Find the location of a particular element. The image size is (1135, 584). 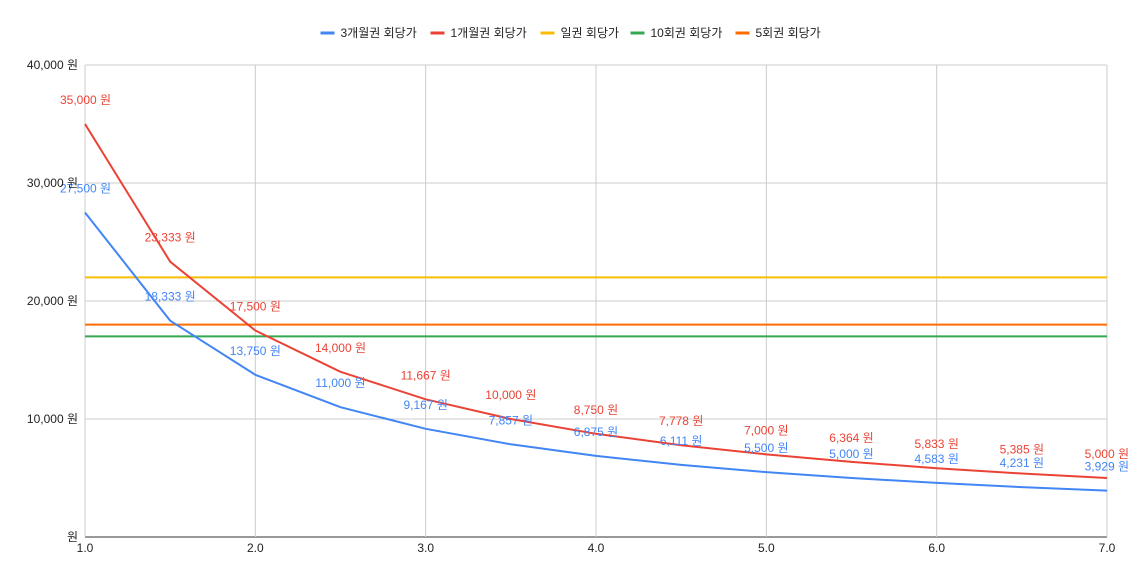

legend: 3개월권 회당가 1개월권 회당가 일권 회당가 10회권 회당가 5회권 회당가 is located at coordinates (570, 33).